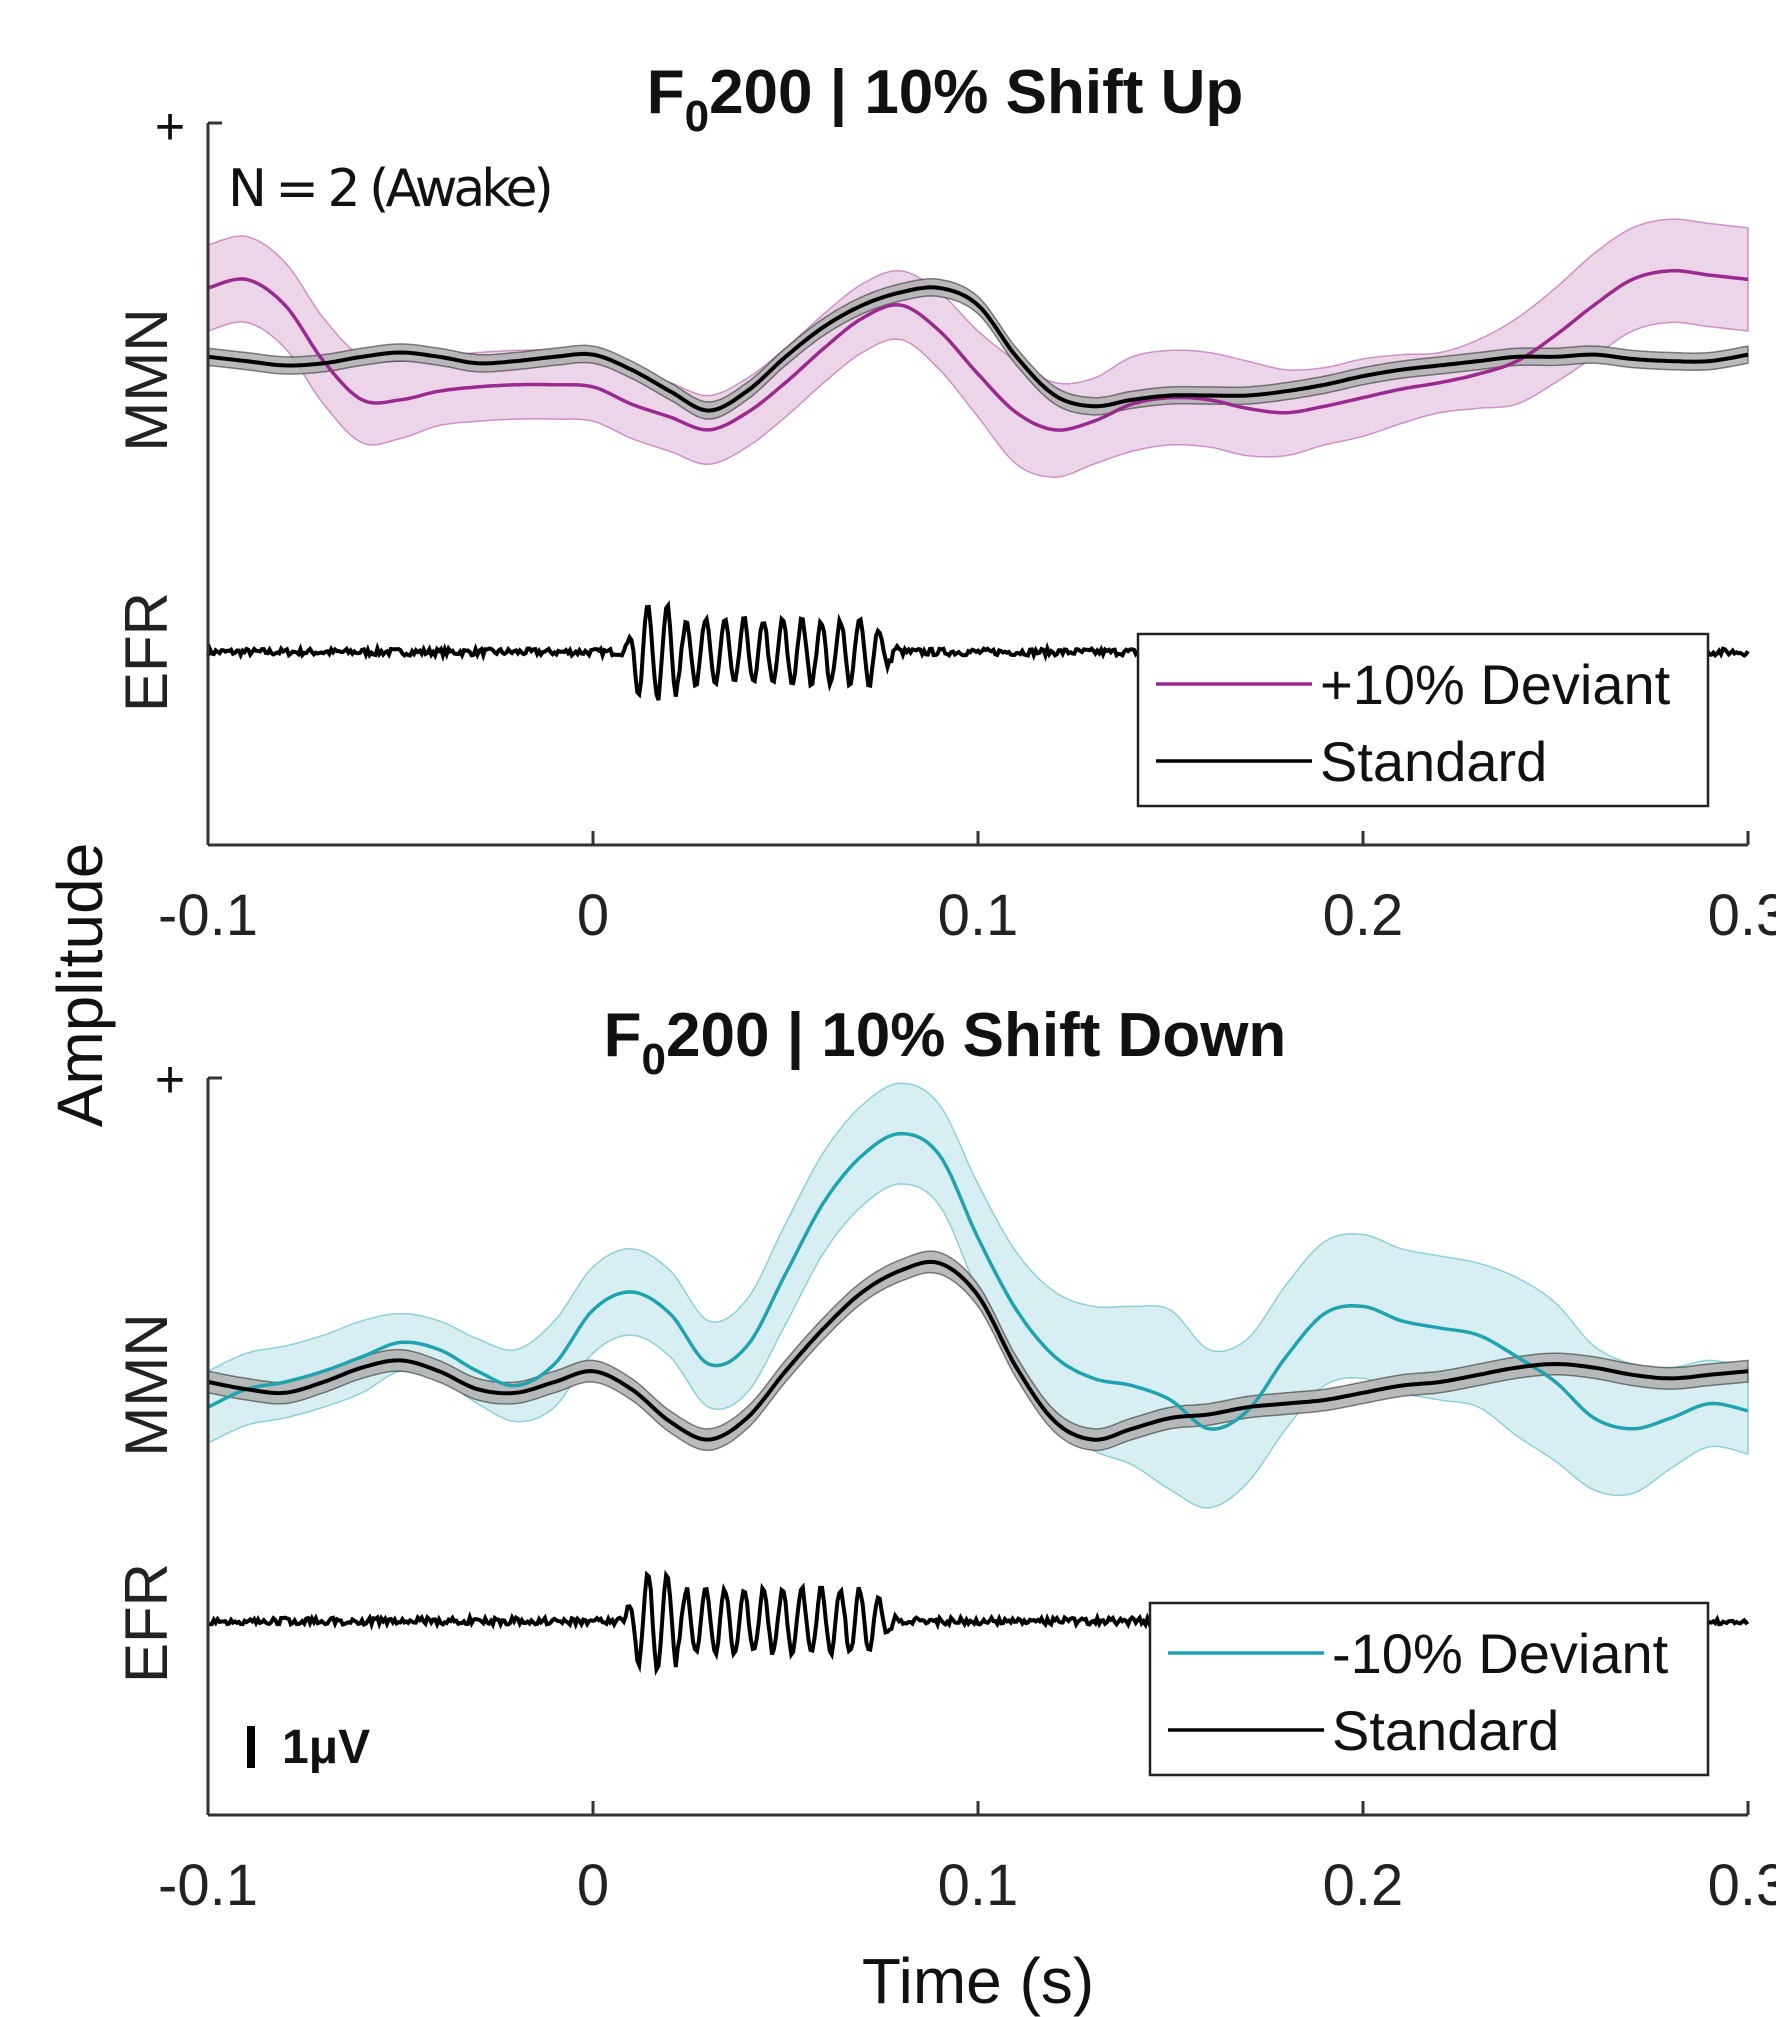 The image size is (1776, 2017). What do you see at coordinates (1433, 761) in the screenshot?
I see `panel-1-legend-label-standard: Standard` at bounding box center [1433, 761].